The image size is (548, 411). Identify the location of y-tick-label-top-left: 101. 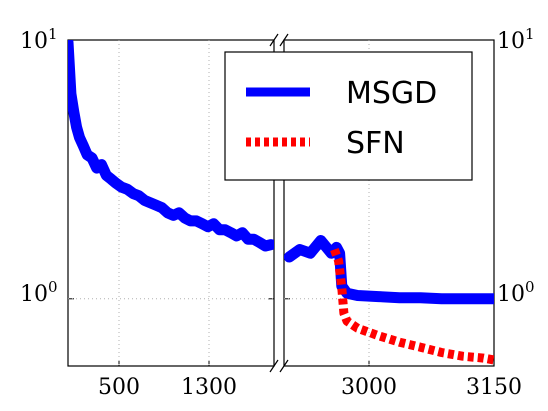
(39, 39).